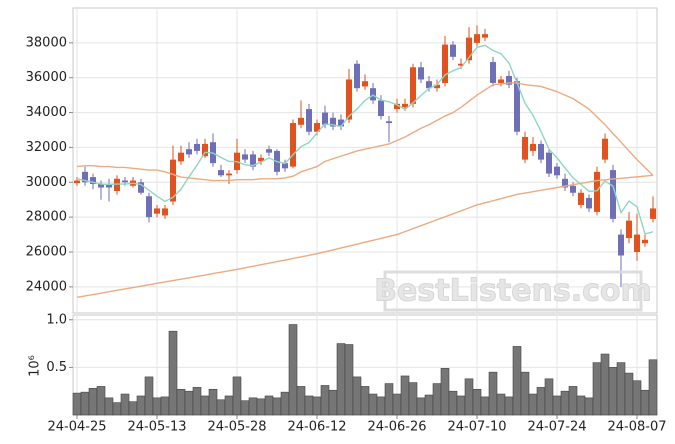  I want to click on watermark: BestListens.com, so click(513, 291).